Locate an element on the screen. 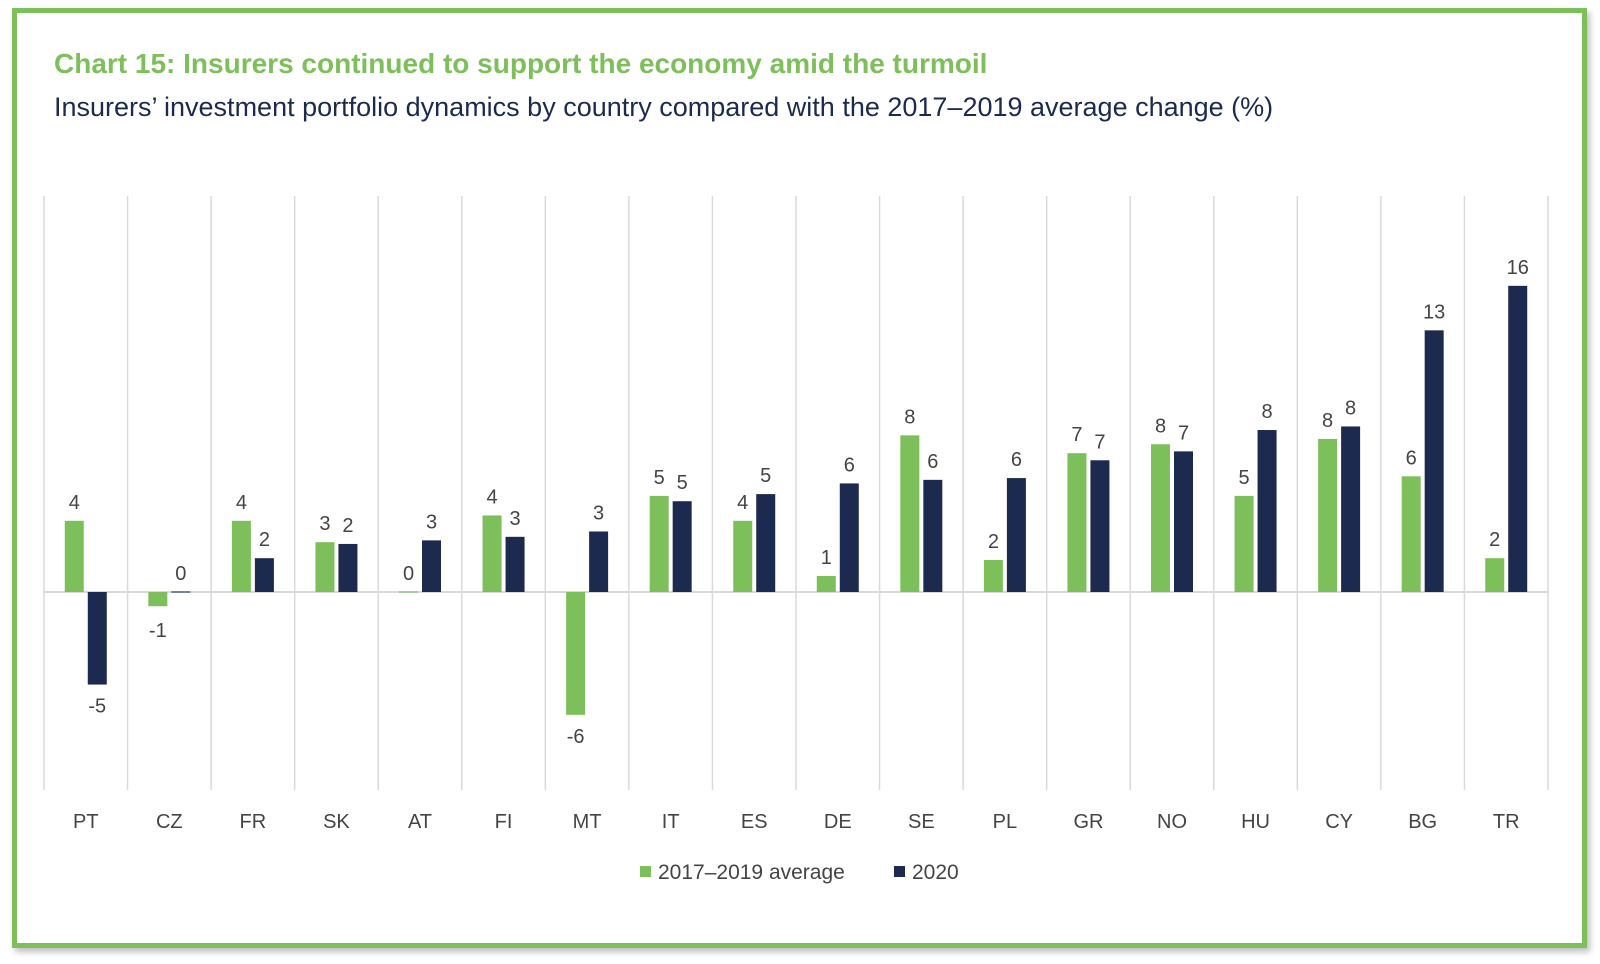  data-label-2020-bg: 13 is located at coordinates (1434, 312).